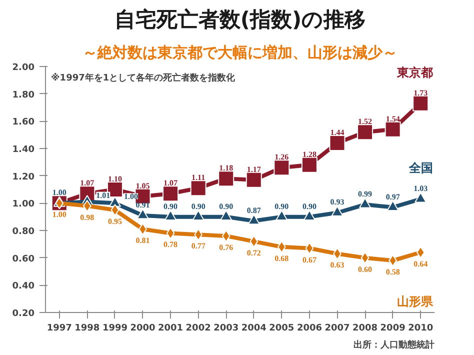 This screenshot has width=474, height=355. What do you see at coordinates (23, 150) in the screenshot?
I see `y-tick-label: 1.40` at bounding box center [23, 150].